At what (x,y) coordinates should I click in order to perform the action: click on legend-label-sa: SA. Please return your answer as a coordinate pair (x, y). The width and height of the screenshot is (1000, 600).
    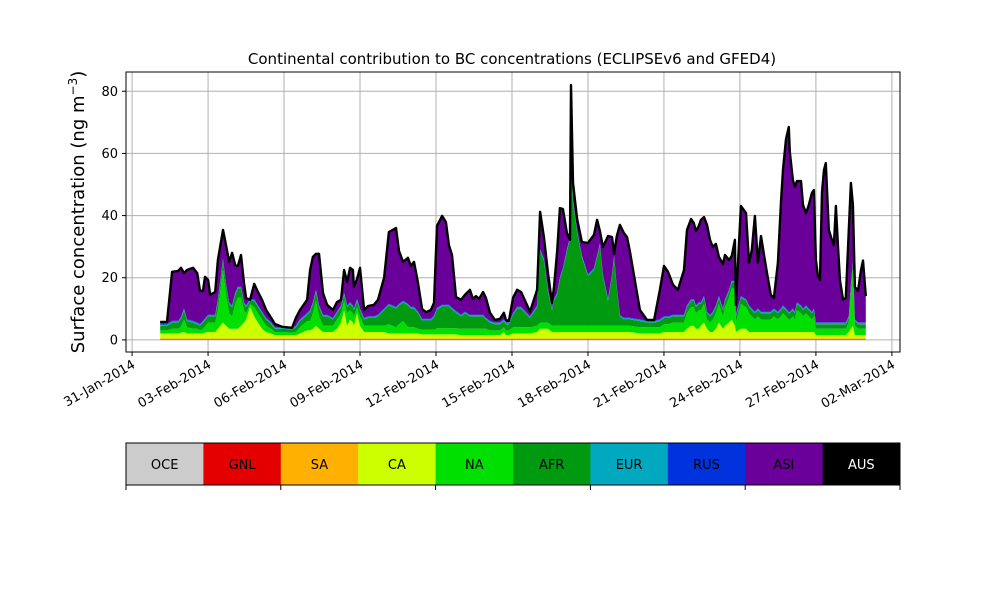
    Looking at the image, I should click on (319, 465).